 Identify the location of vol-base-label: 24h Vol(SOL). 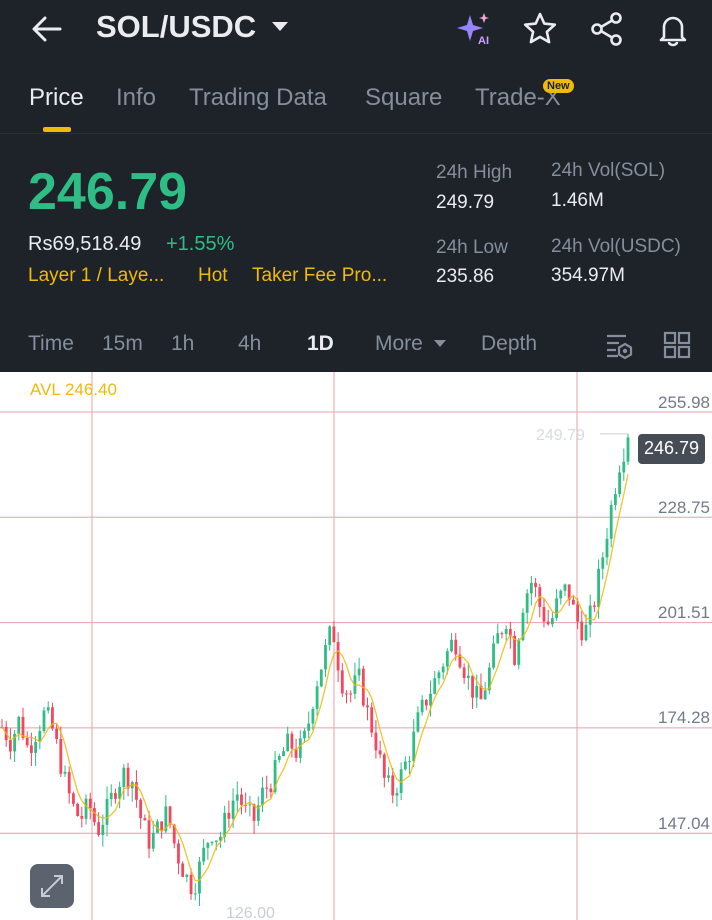
(608, 170).